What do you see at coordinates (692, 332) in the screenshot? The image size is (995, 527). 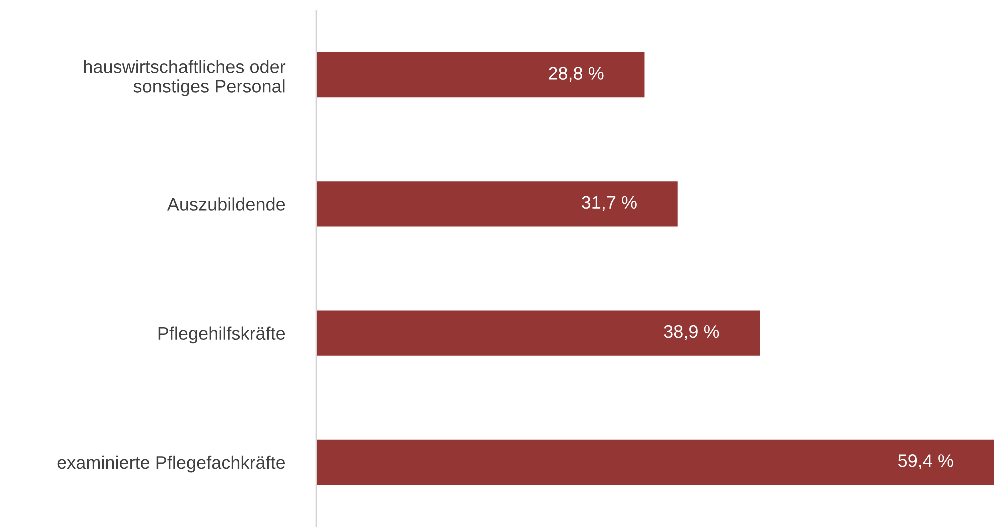 I see `data-label: 38,9 %` at bounding box center [692, 332].